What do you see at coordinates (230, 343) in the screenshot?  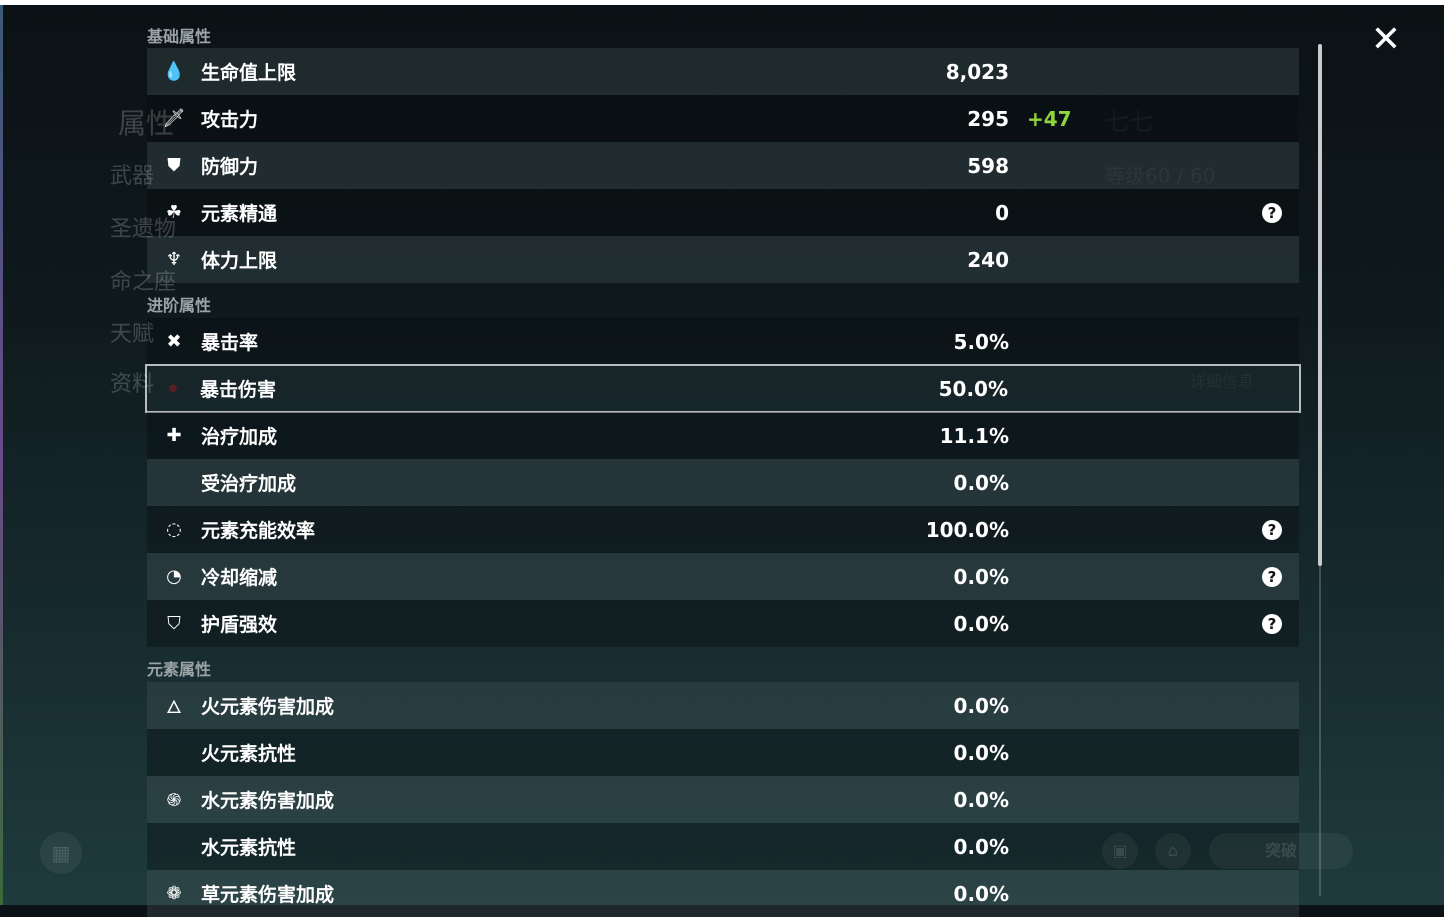 I see `attribute-label: 暴击率` at bounding box center [230, 343].